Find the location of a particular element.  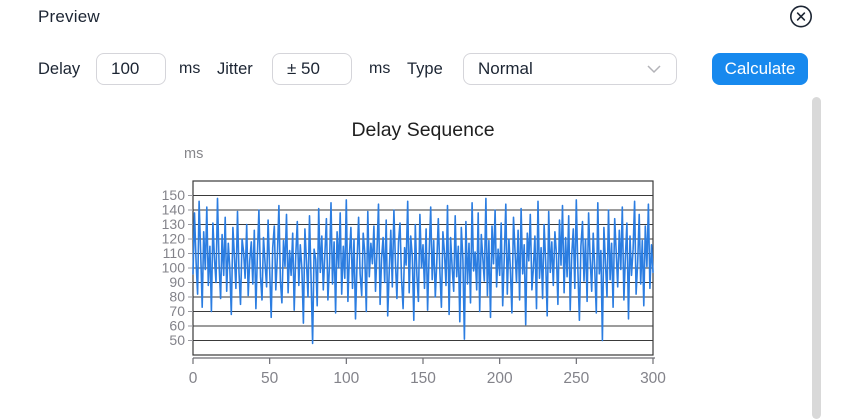

chart-title: Delay Sequence is located at coordinates (423, 130).